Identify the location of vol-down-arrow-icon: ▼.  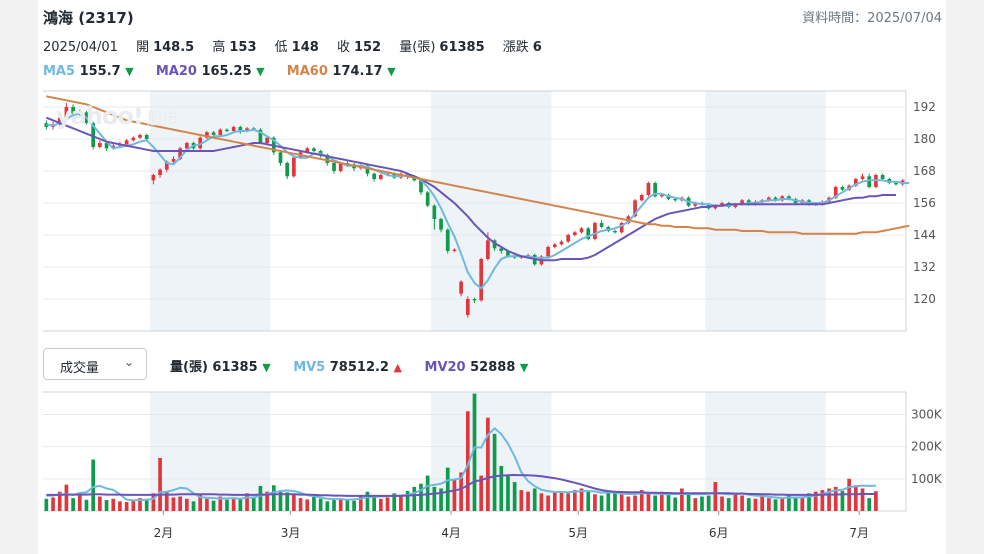
(266, 367).